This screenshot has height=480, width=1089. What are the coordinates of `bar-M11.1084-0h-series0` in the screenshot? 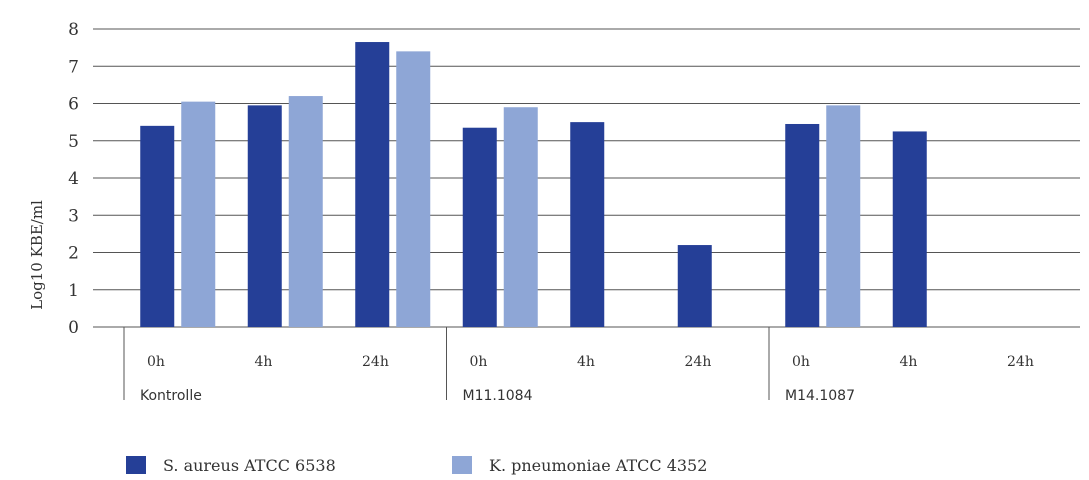 It's located at (479, 227).